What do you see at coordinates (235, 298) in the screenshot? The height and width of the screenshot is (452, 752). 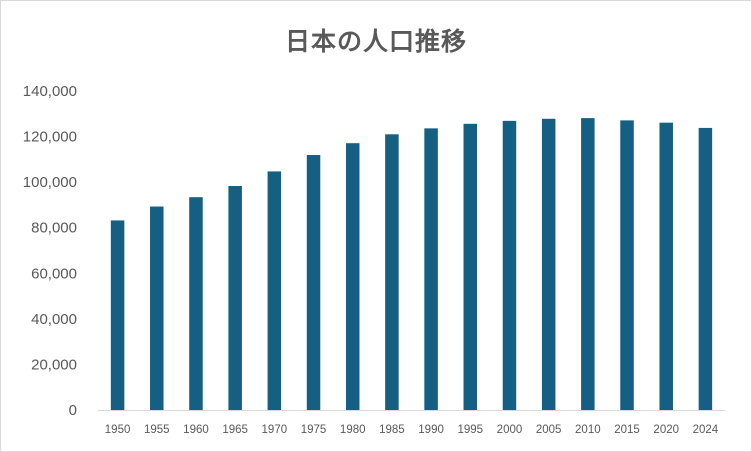 I see `bar-1965` at bounding box center [235, 298].